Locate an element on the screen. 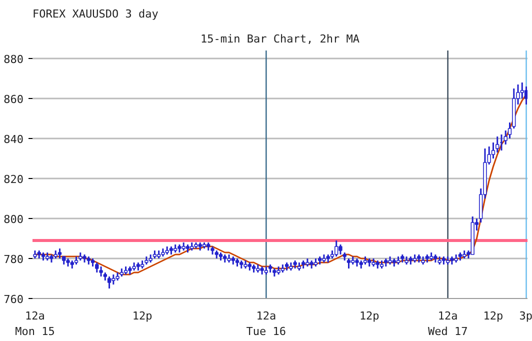 The width and height of the screenshot is (532, 341). y-tick-label: 800 is located at coordinates (14, 219).